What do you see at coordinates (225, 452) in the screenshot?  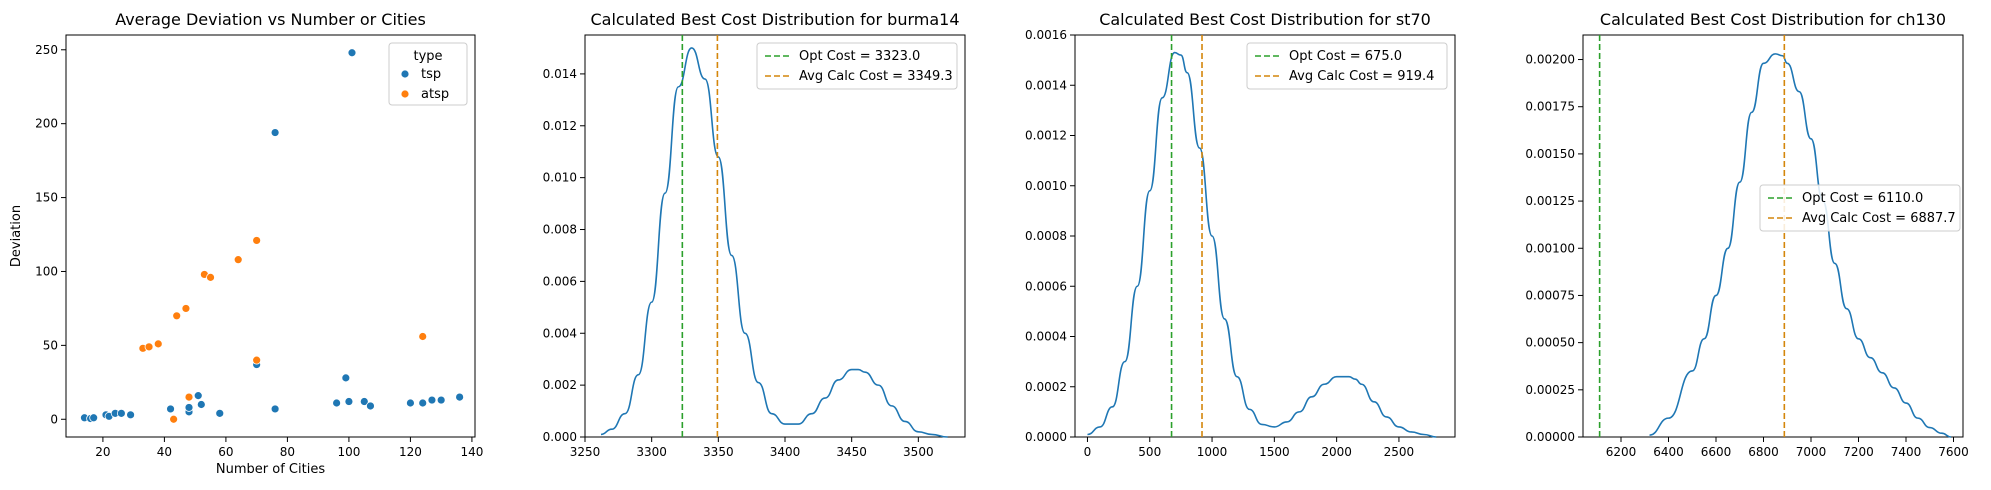 I see `x-tick-label: 60` at bounding box center [225, 452].